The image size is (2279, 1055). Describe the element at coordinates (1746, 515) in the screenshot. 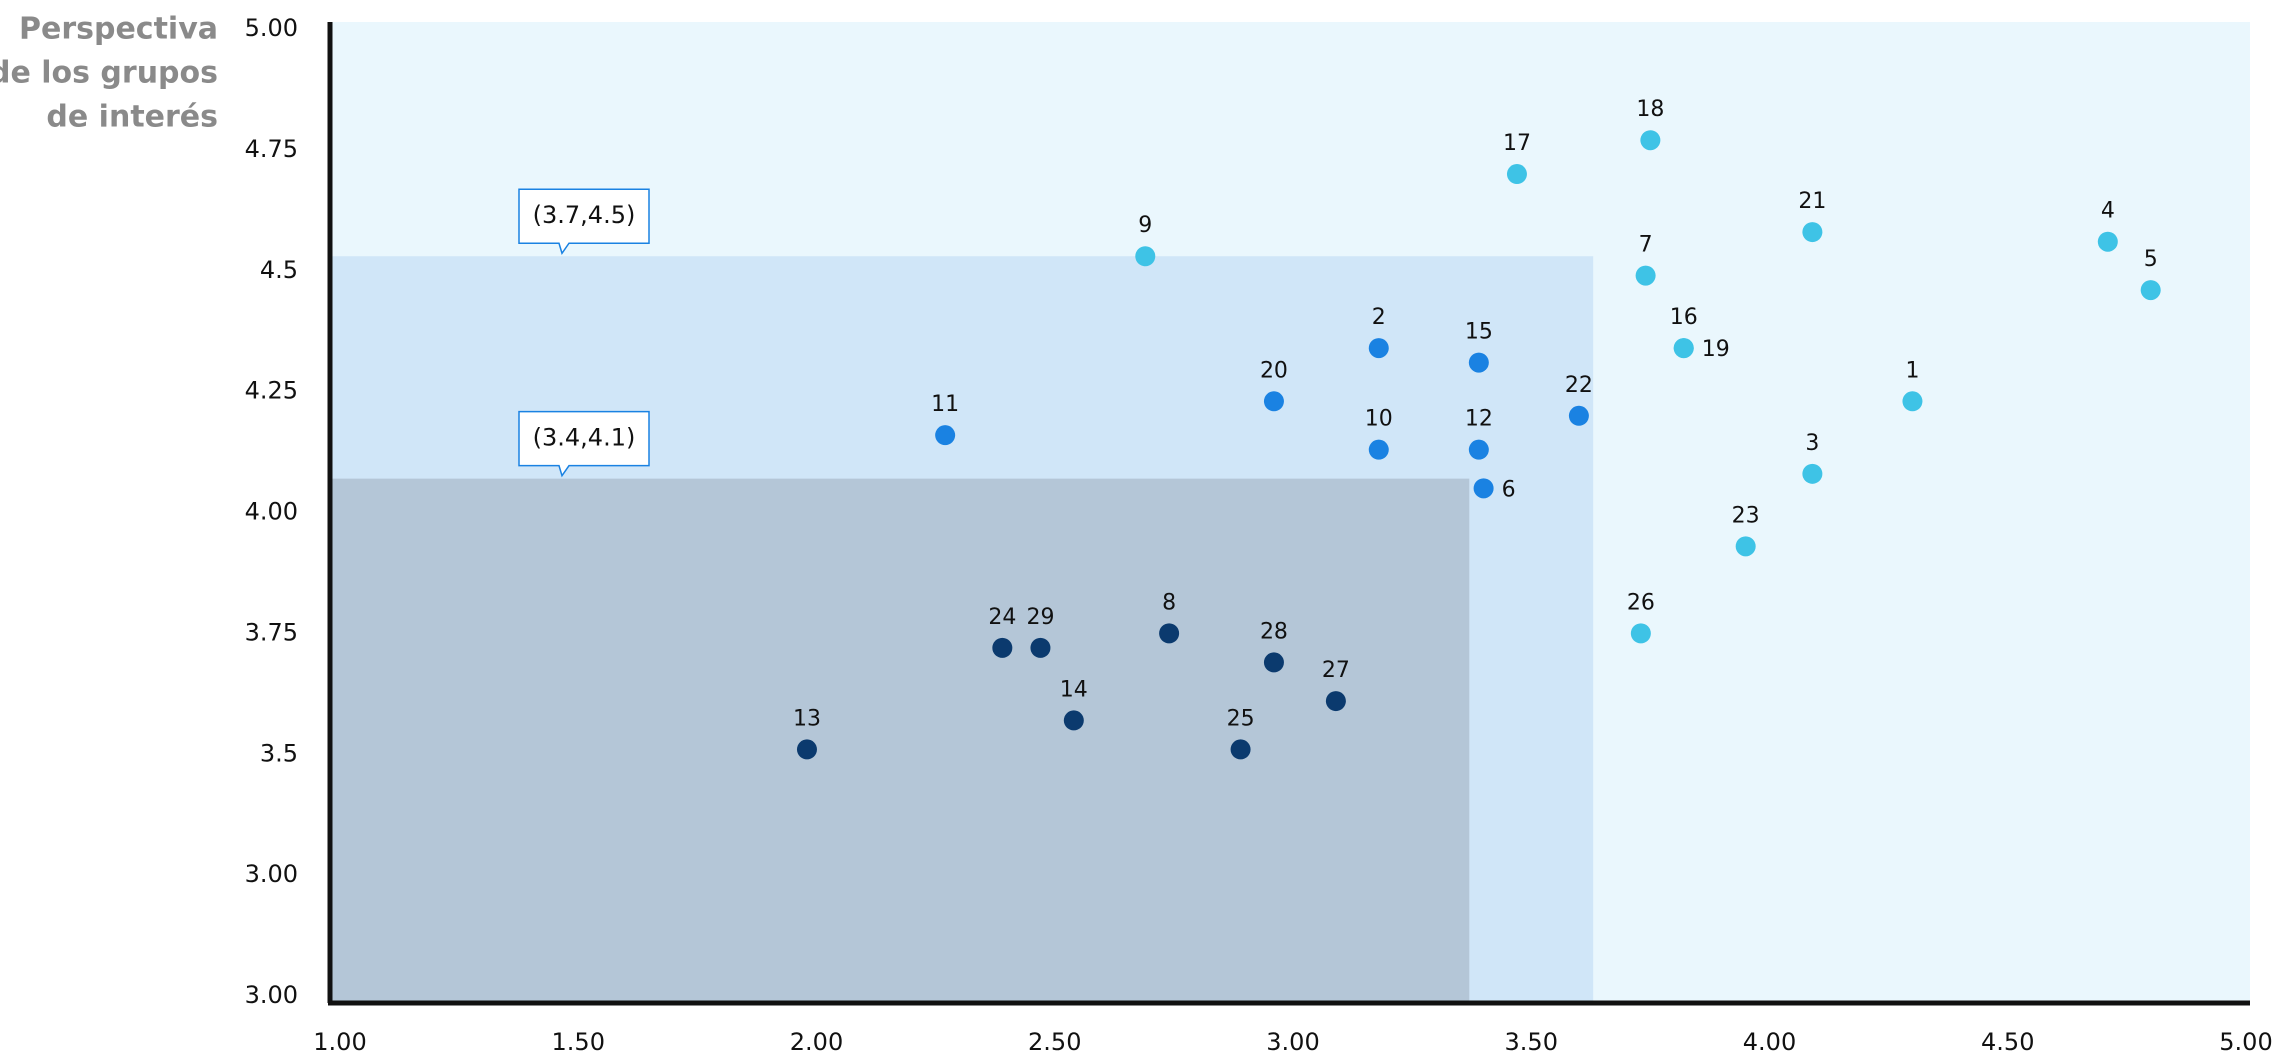

I see `point-label: 23` at that location.